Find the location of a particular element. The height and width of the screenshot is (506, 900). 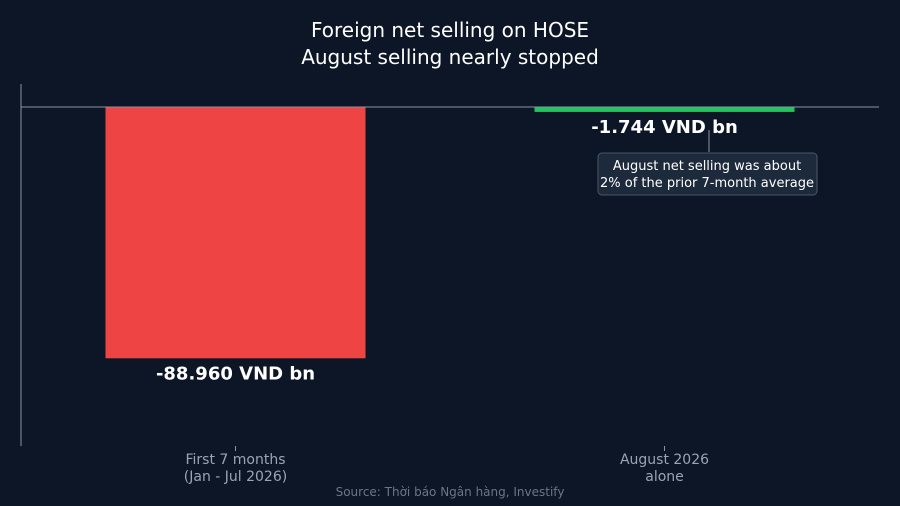

x-tick-label-0-0: First 7 months is located at coordinates (235, 460).